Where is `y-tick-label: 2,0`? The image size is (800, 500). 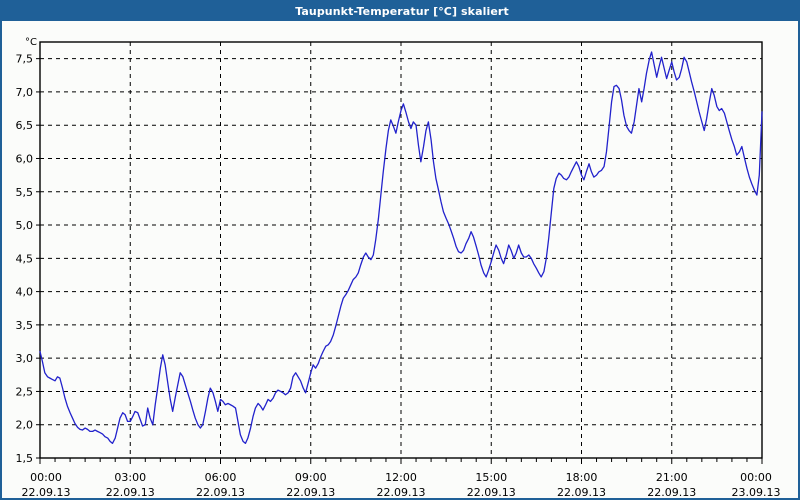 y-tick-label: 2,0 is located at coordinates (25, 425).